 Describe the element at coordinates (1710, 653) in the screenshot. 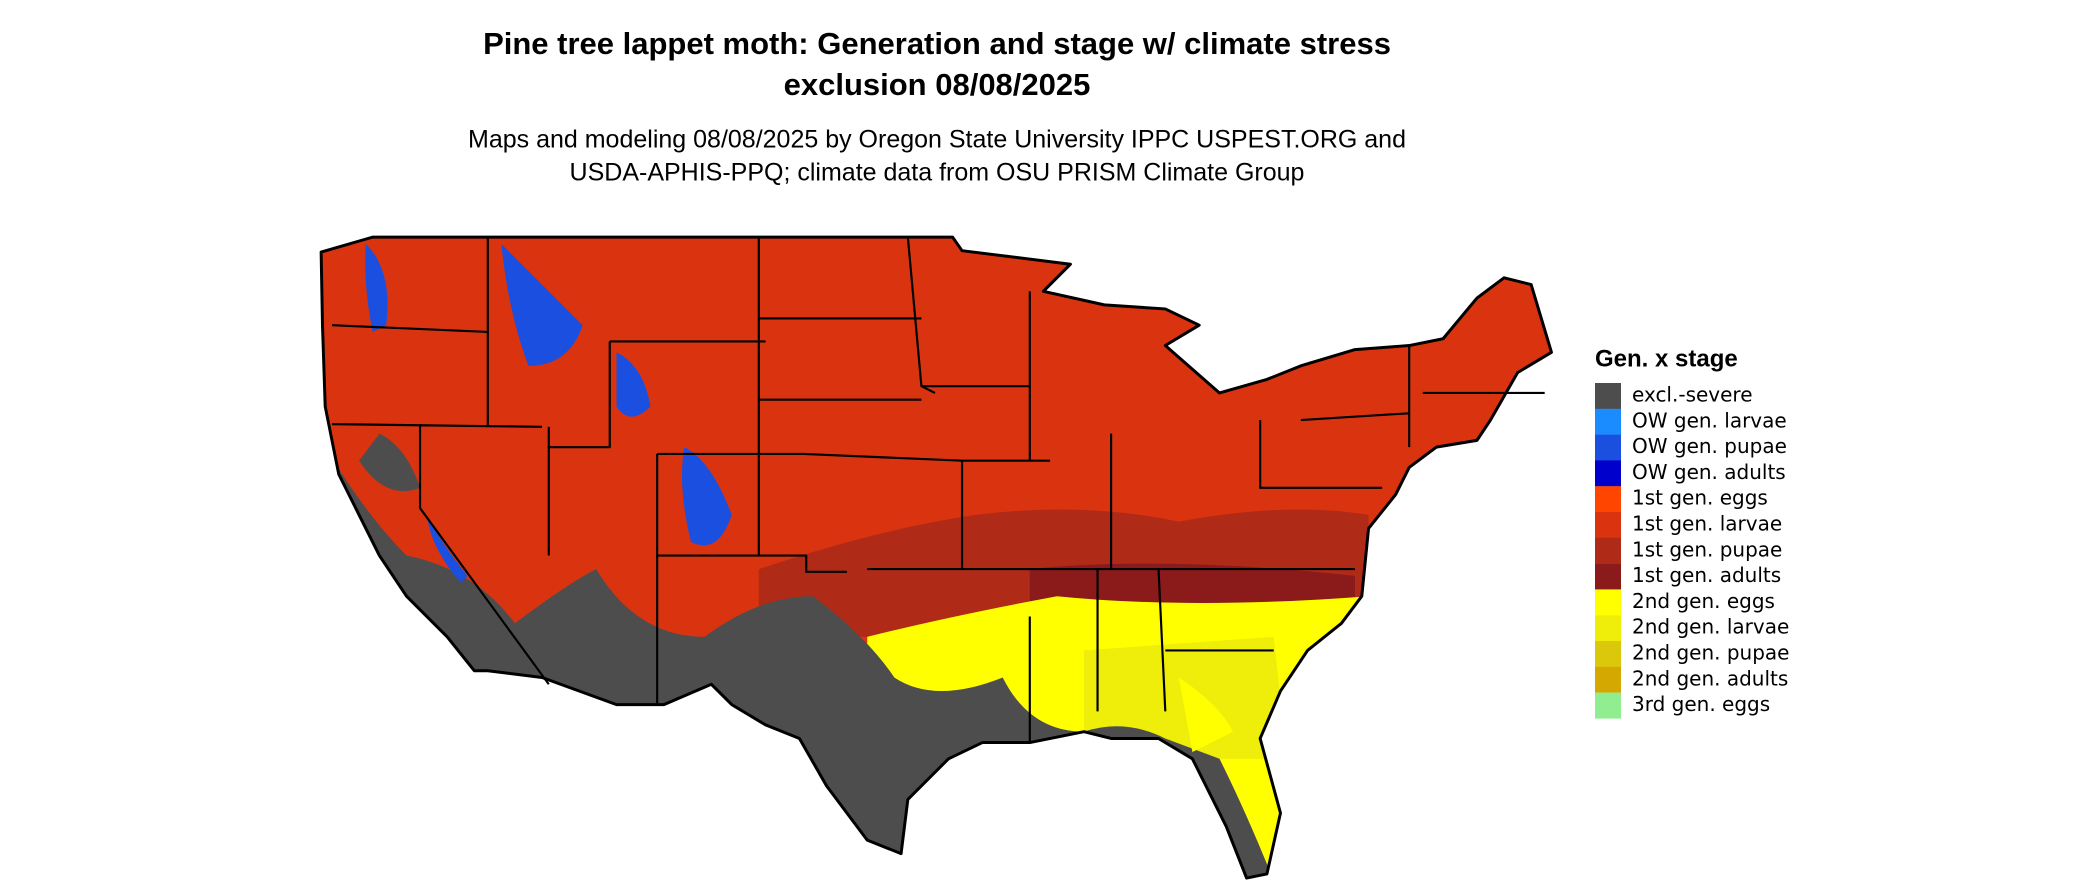

I see `legend-label: 2nd gen. pupae` at that location.